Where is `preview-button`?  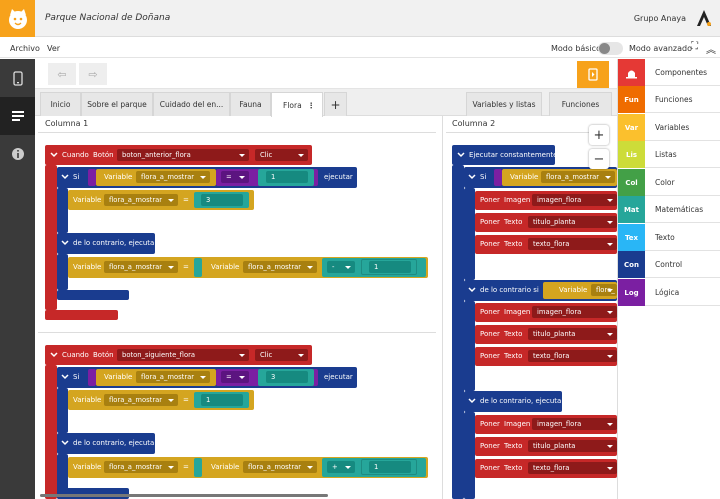
preview-button is located at coordinates (593, 74).